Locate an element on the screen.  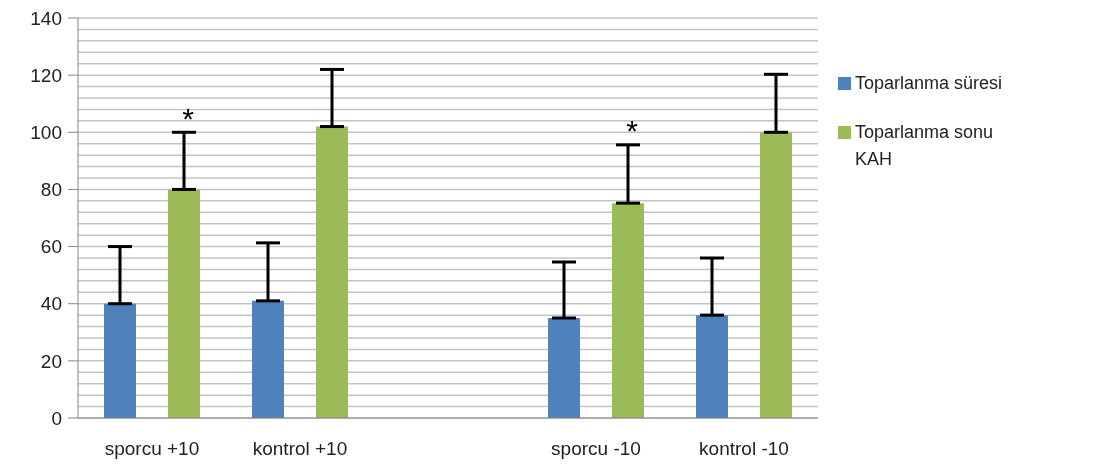
y-tick-label: 0 is located at coordinates (56, 418).